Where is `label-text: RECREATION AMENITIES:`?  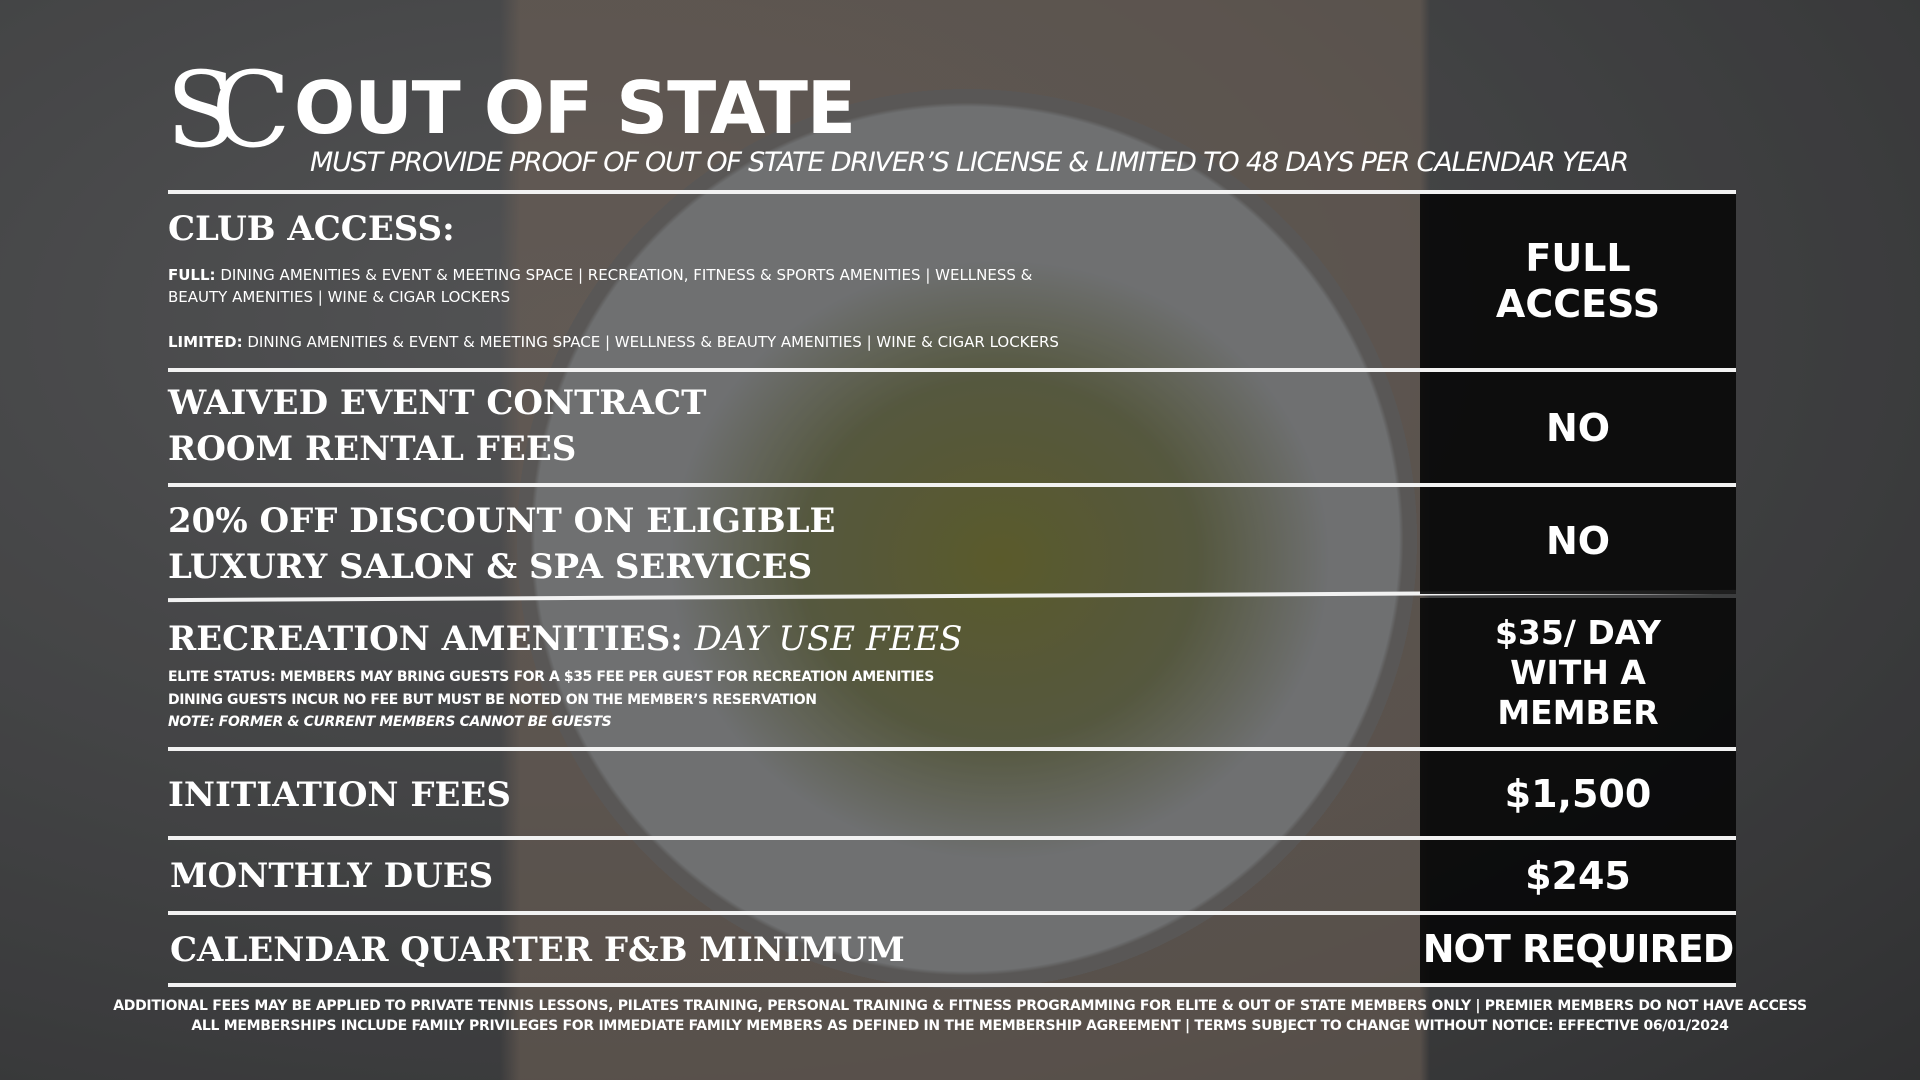 label-text: RECREATION AMENITIES: is located at coordinates (425, 639).